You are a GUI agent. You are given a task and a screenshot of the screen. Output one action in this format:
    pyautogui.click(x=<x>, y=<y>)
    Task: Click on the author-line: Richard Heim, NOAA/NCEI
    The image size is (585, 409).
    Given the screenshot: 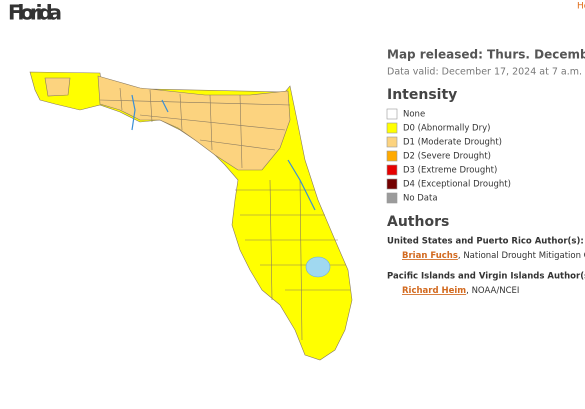 What is the action you would take?
    pyautogui.click(x=460, y=291)
    